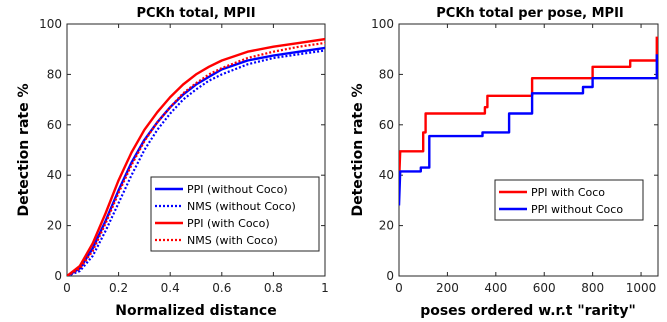 This screenshot has height=322, width=667. Describe the element at coordinates (325, 288) in the screenshot. I see `x-tick-label: 1` at that location.